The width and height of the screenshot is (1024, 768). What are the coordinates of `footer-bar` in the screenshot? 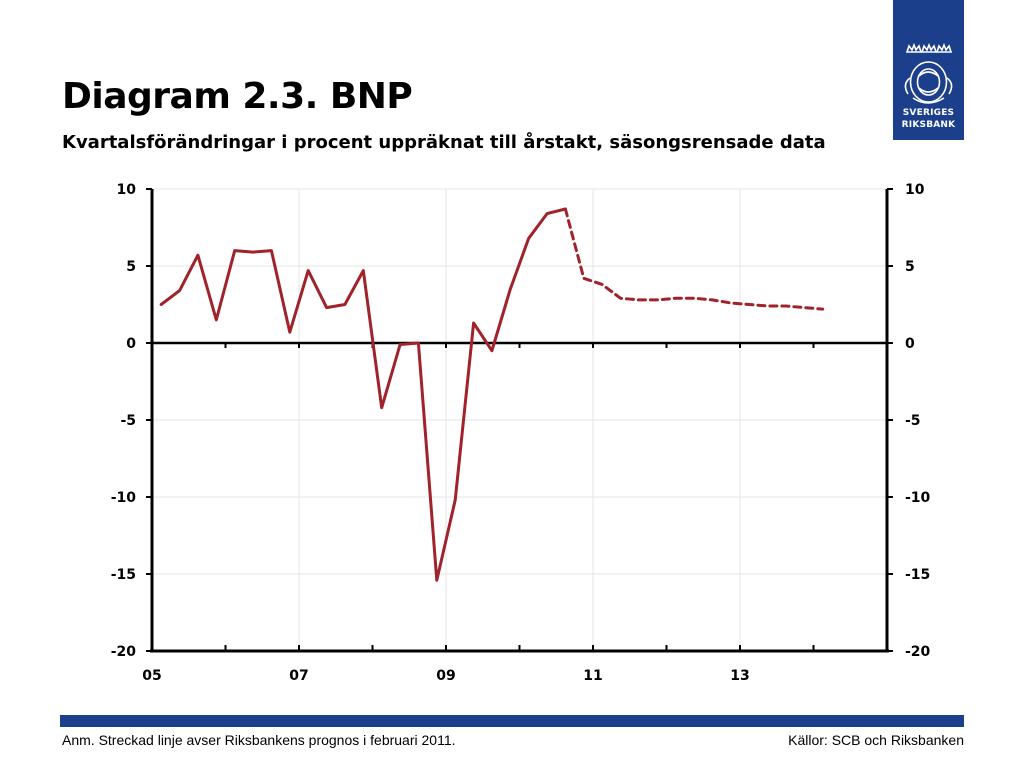 It's located at (512, 721).